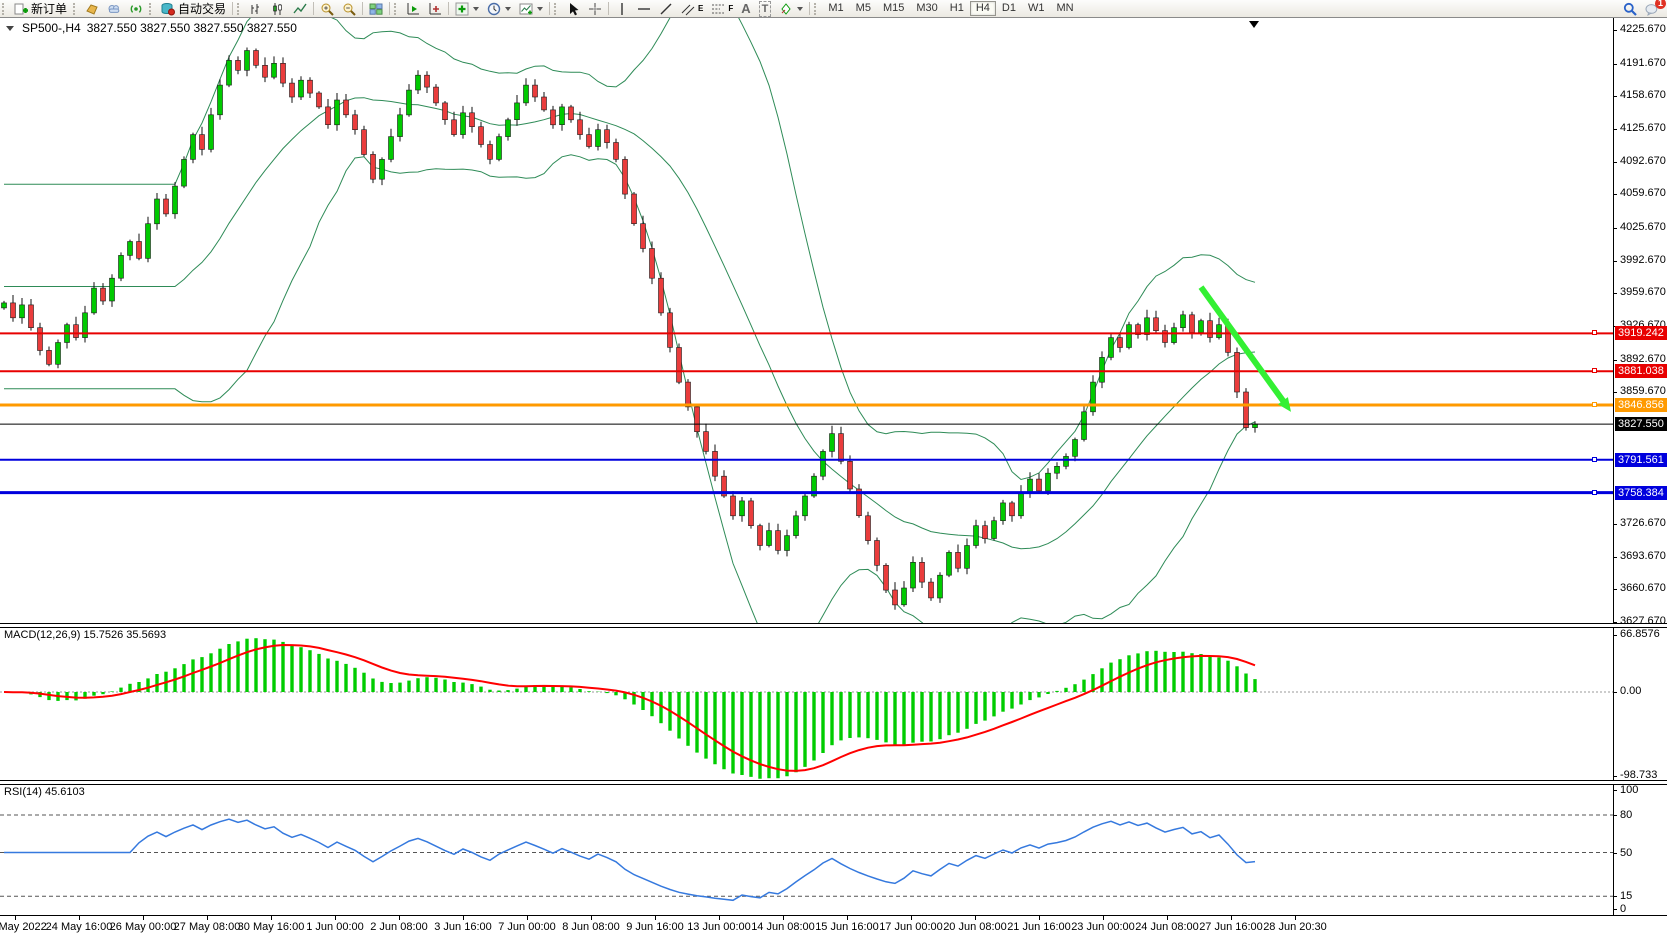  Describe the element at coordinates (722, 9) in the screenshot. I see `fibonacci-tool-button: F` at that location.